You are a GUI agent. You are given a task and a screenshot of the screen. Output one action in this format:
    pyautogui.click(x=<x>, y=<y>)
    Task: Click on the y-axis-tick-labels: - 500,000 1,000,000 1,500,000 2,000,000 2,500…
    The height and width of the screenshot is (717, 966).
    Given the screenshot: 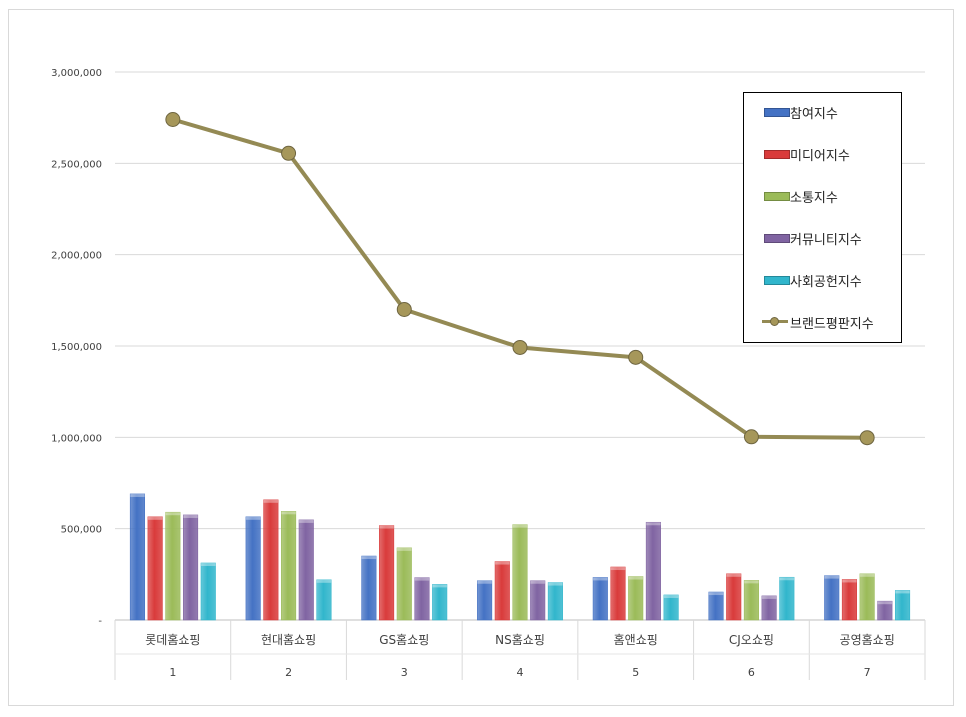 What is the action you would take?
    pyautogui.click(x=76, y=347)
    